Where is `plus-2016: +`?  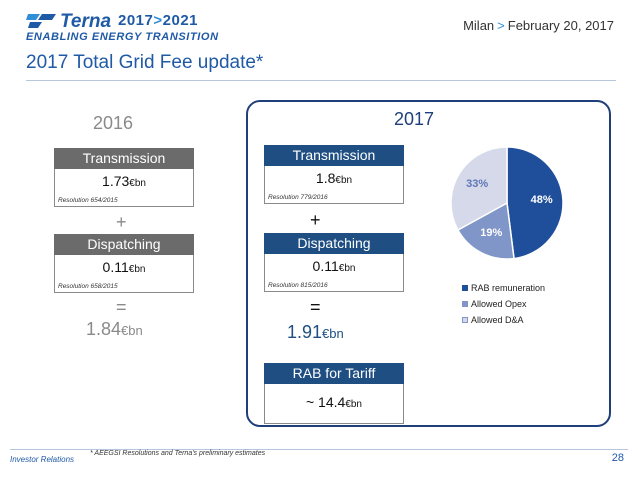 plus-2016: + is located at coordinates (121, 222).